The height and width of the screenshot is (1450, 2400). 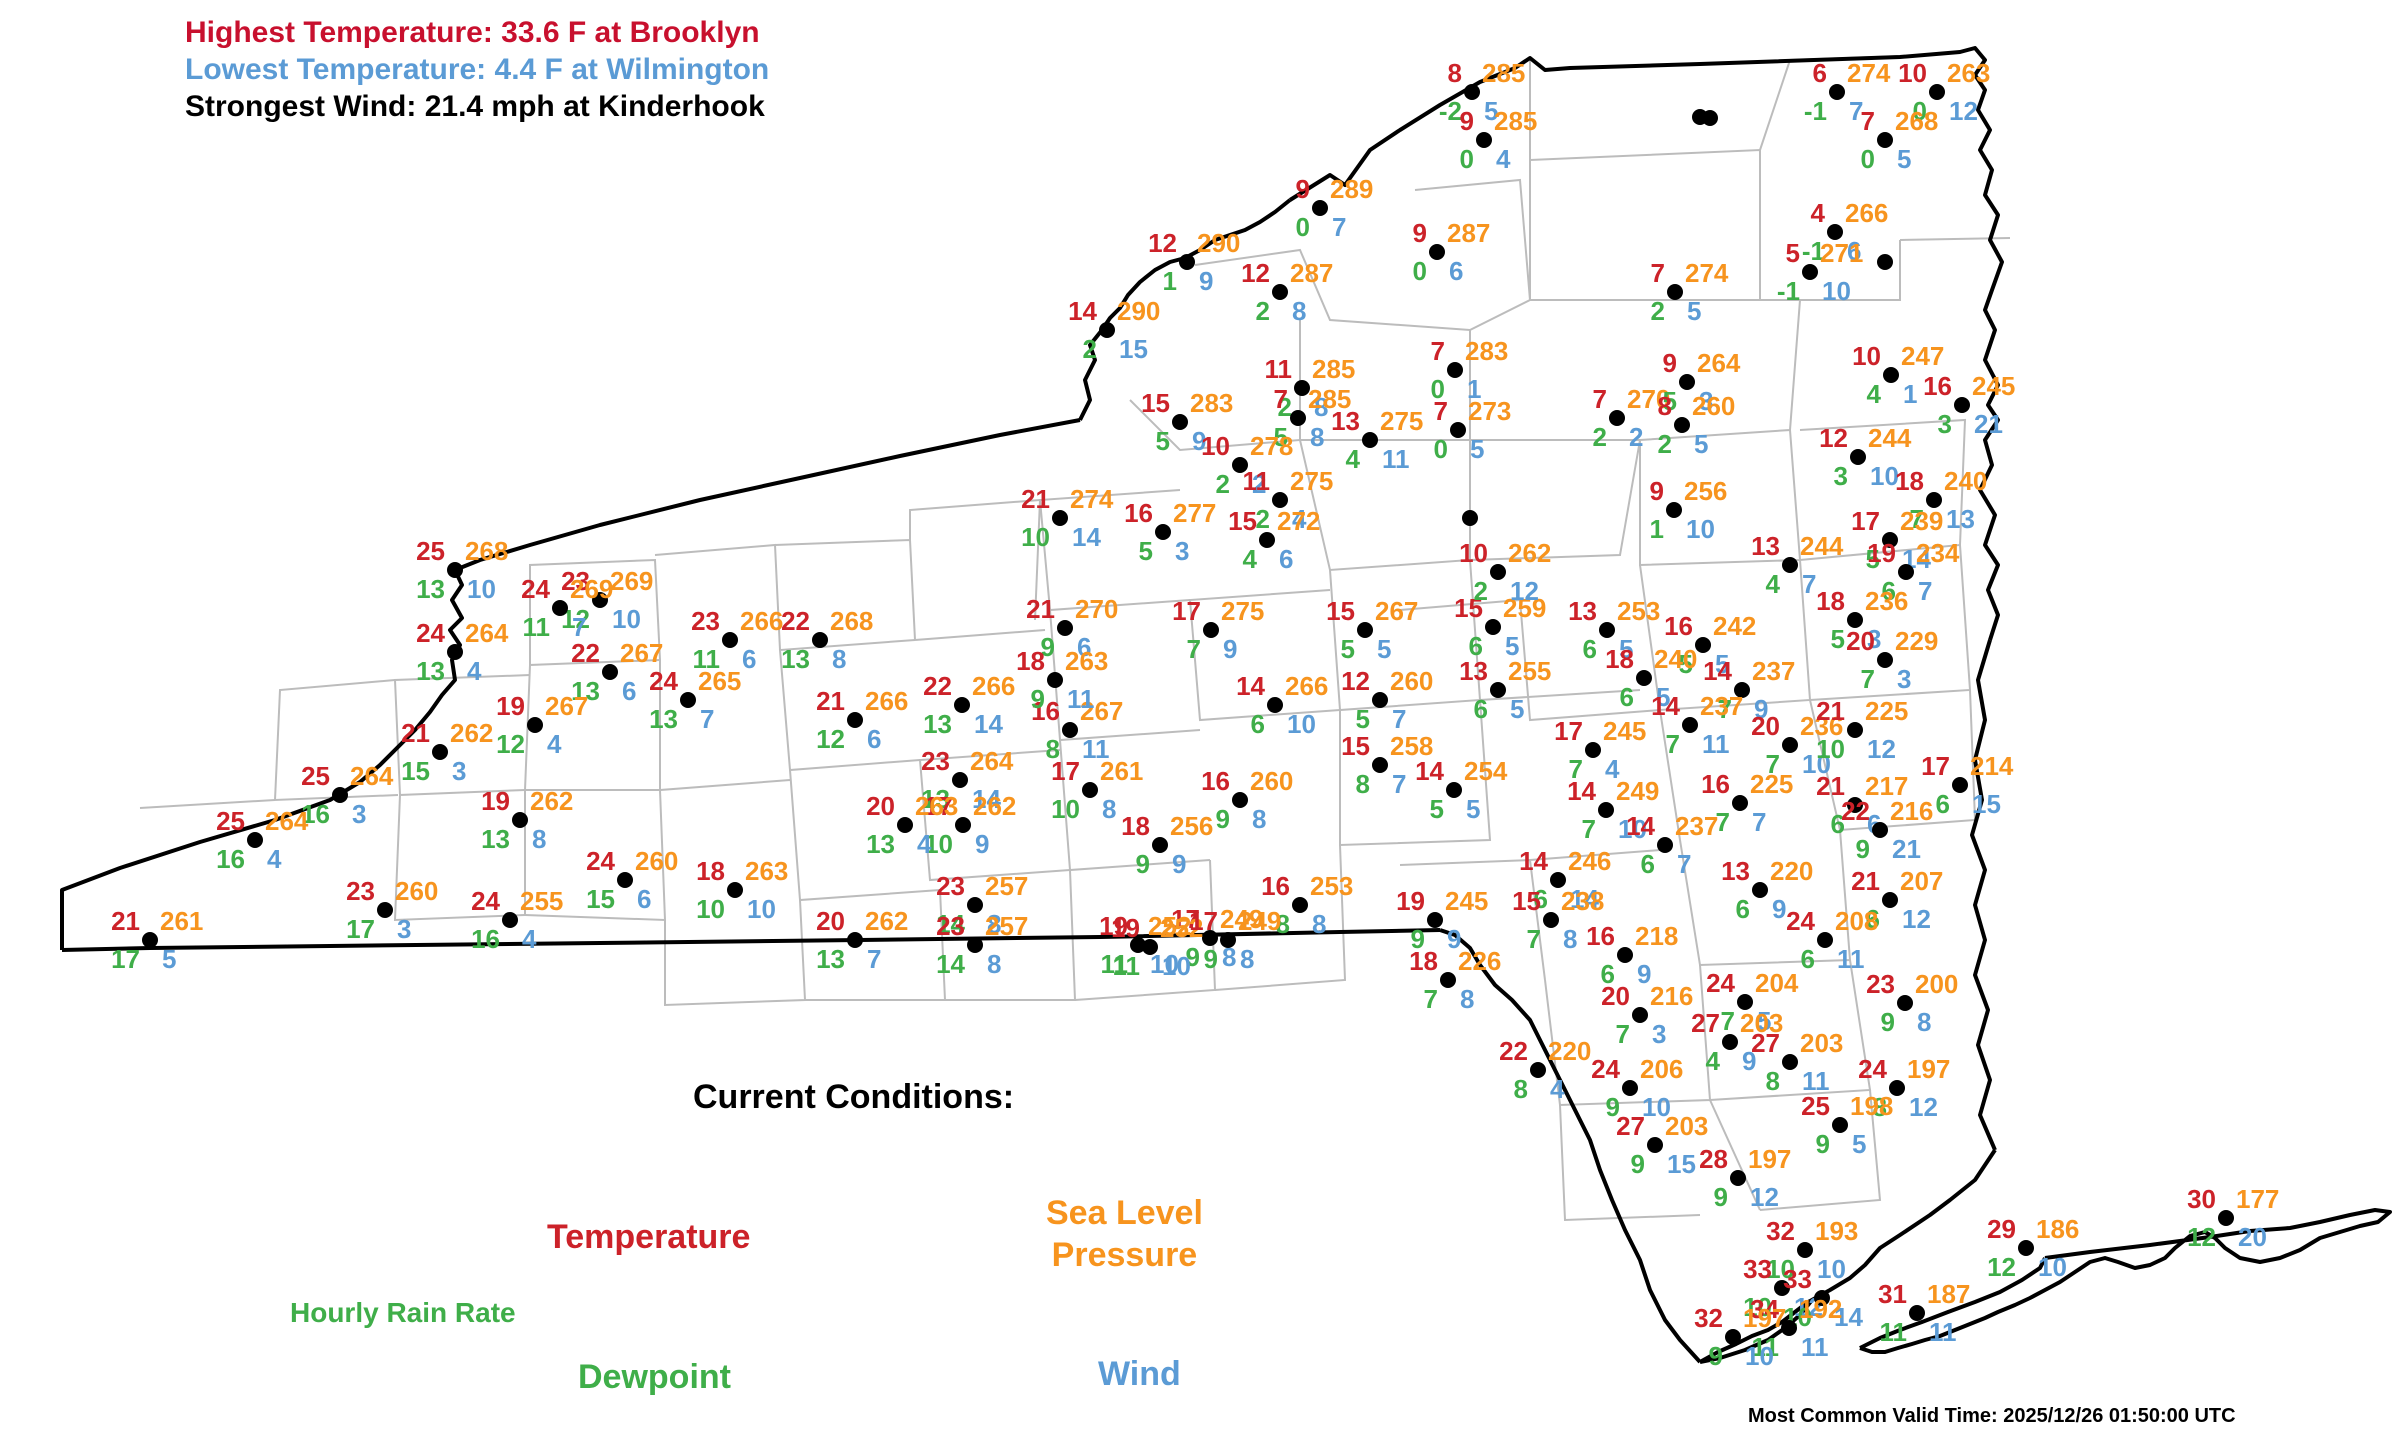 What do you see at coordinates (937, 806) in the screenshot?
I see `station-pressure: 263` at bounding box center [937, 806].